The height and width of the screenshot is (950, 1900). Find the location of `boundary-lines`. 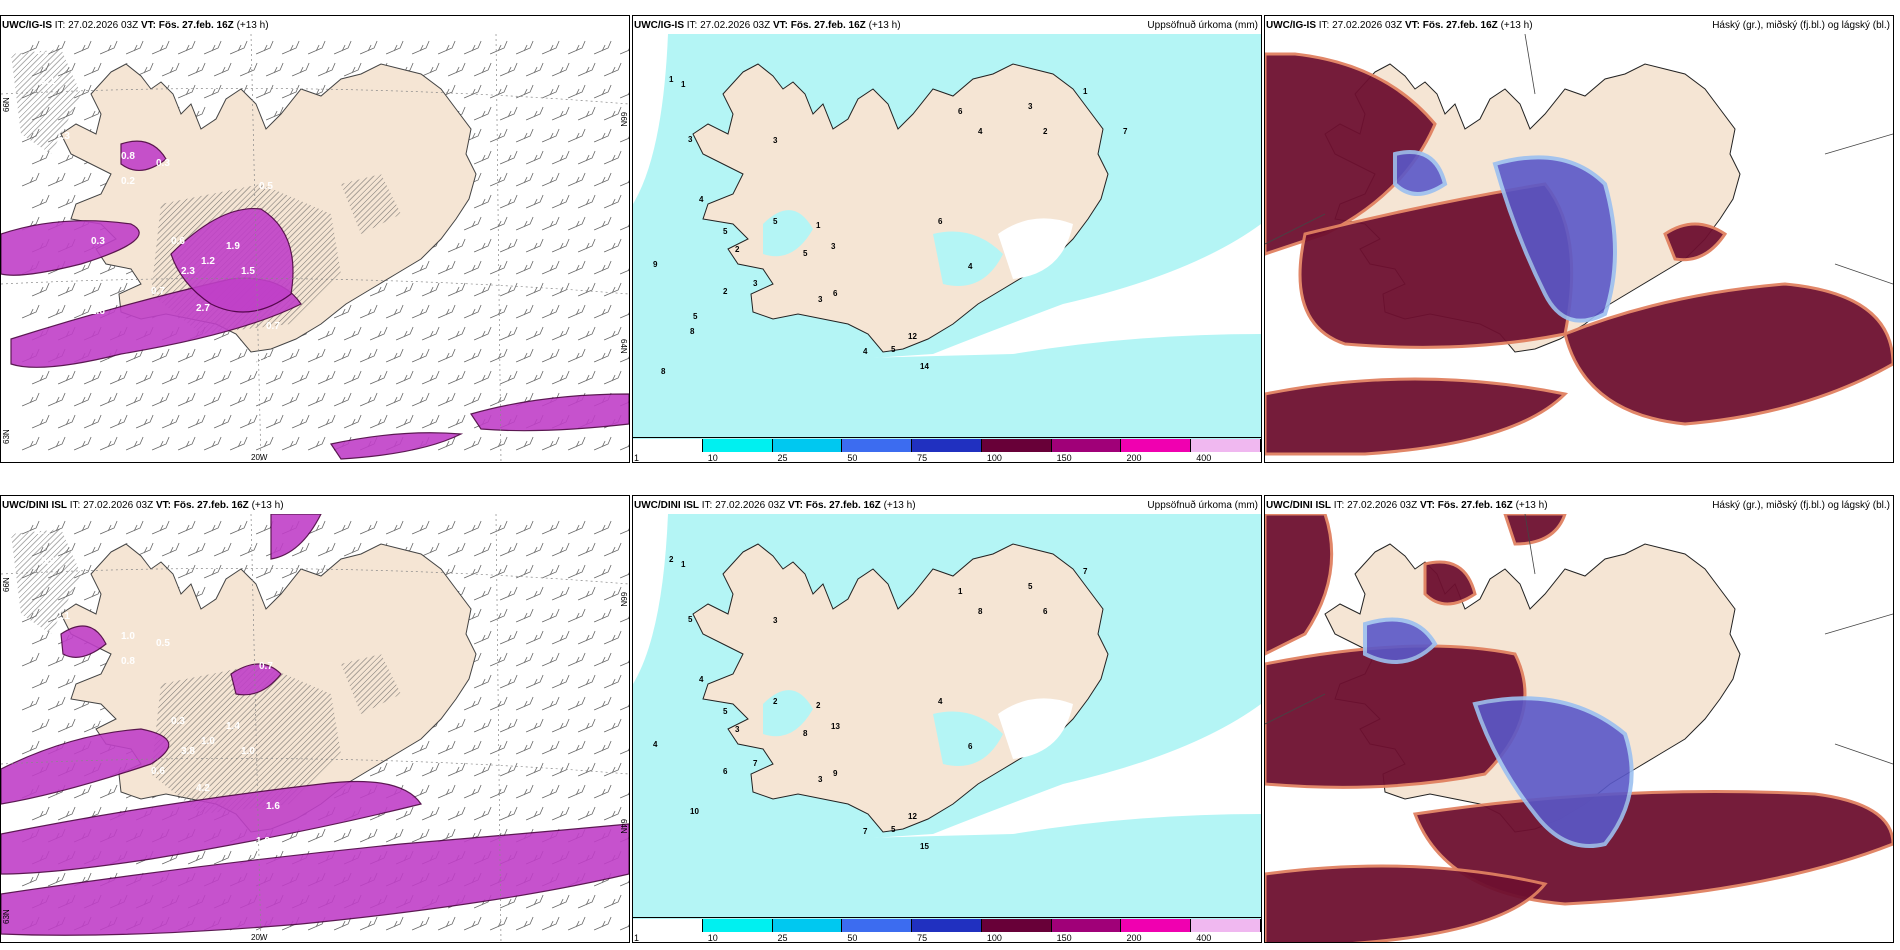

boundary-lines is located at coordinates (1579, 639).